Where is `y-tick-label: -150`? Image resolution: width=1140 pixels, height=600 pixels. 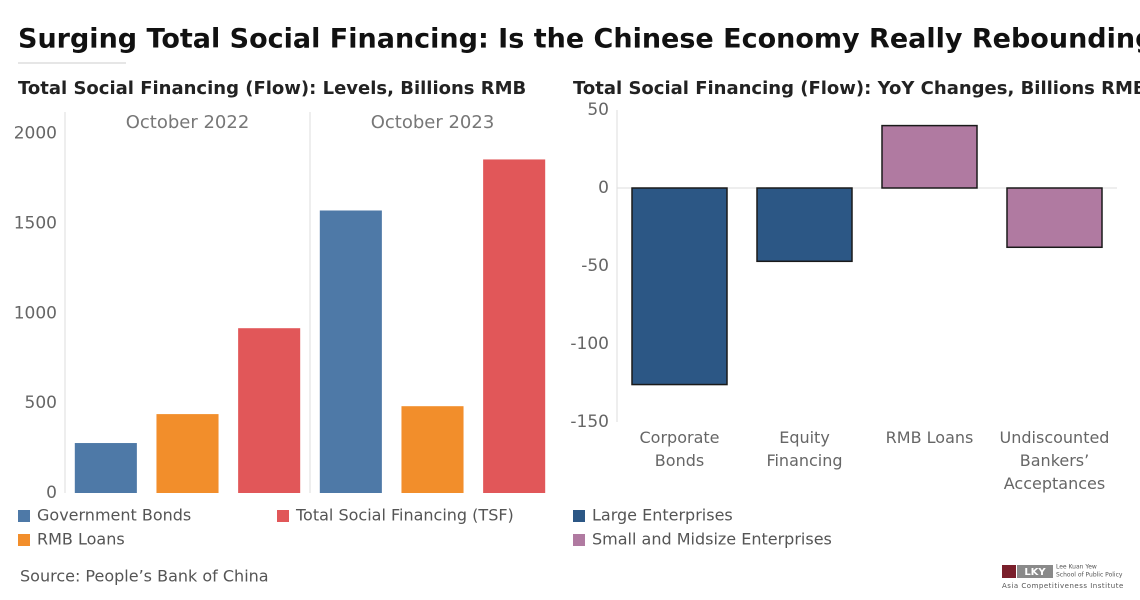
y-tick-label: -150 is located at coordinates (589, 422).